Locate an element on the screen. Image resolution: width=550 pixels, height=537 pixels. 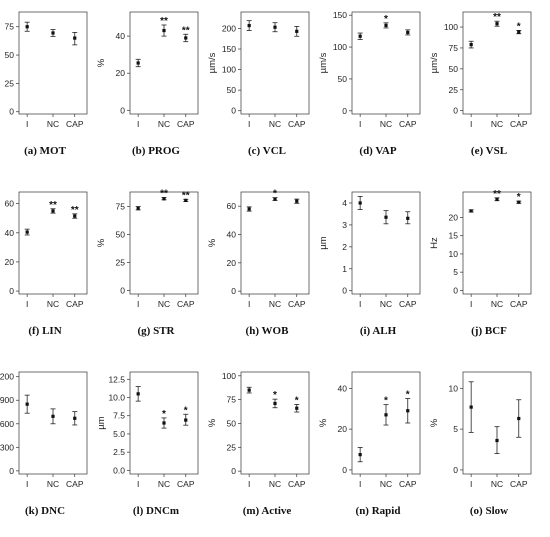
panel-8-caption: (h) WOB is located at coordinates (268, 331).